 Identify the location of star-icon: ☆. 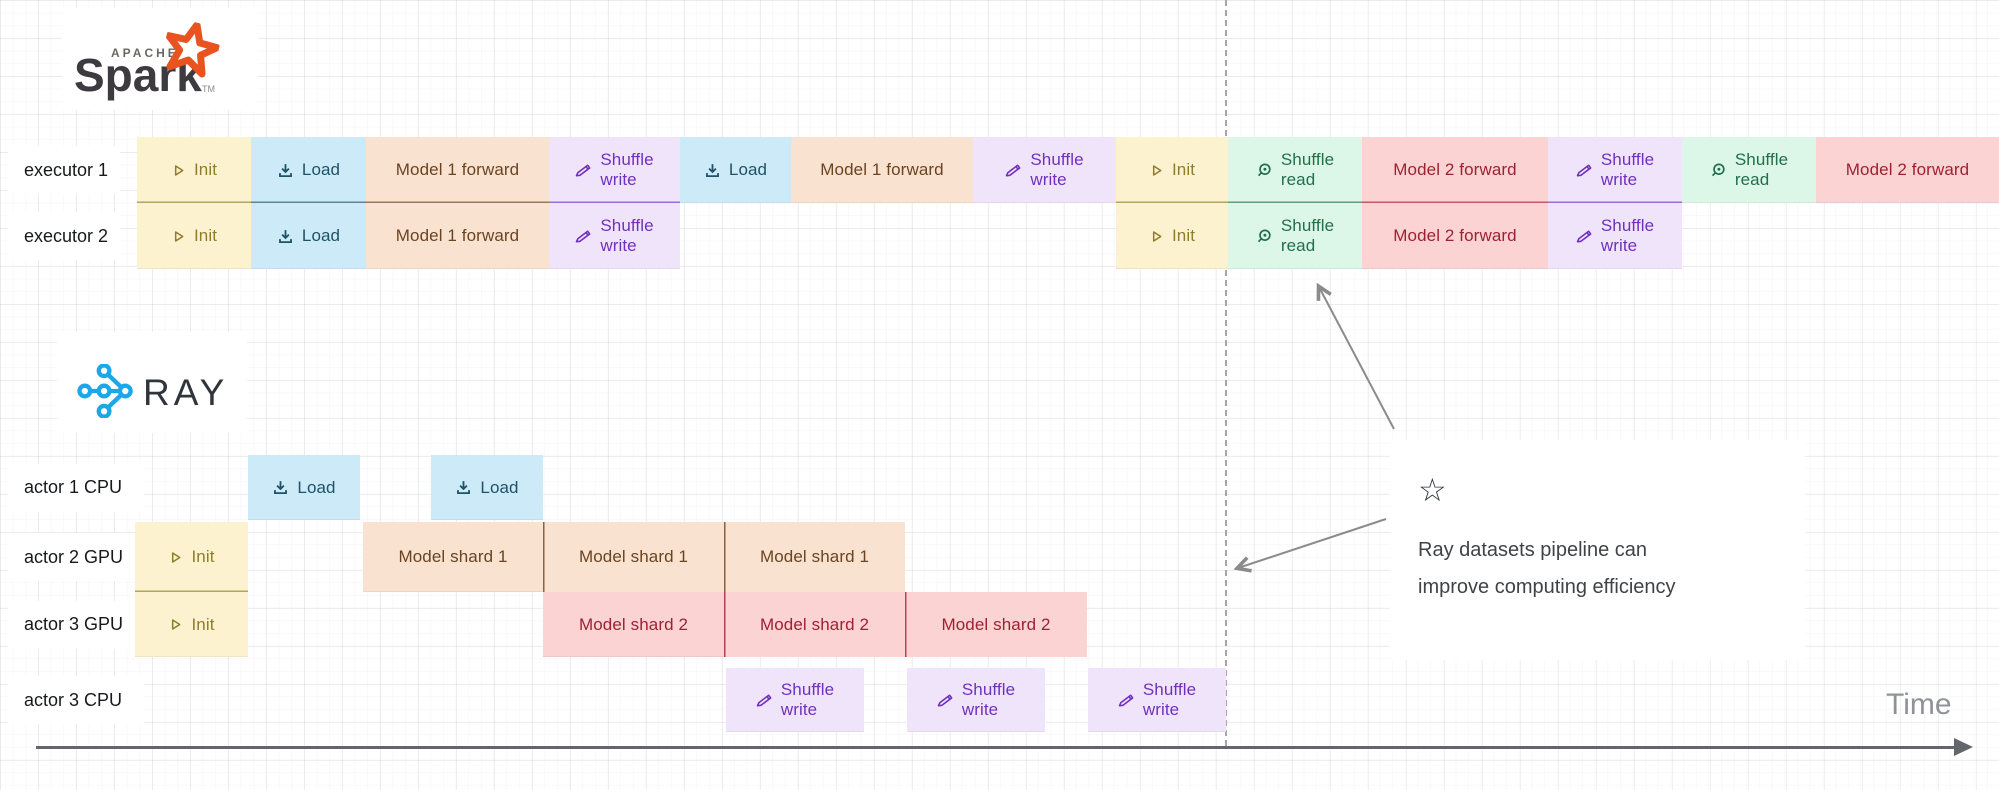
(1432, 490).